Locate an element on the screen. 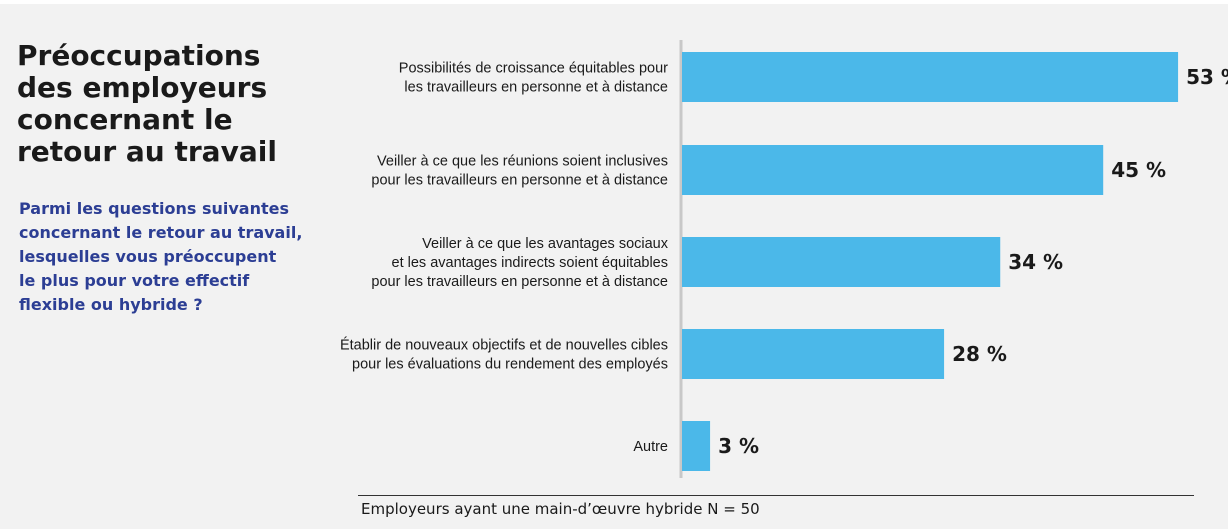 This screenshot has height=529, width=1228. data-label: 28 % is located at coordinates (979, 354).